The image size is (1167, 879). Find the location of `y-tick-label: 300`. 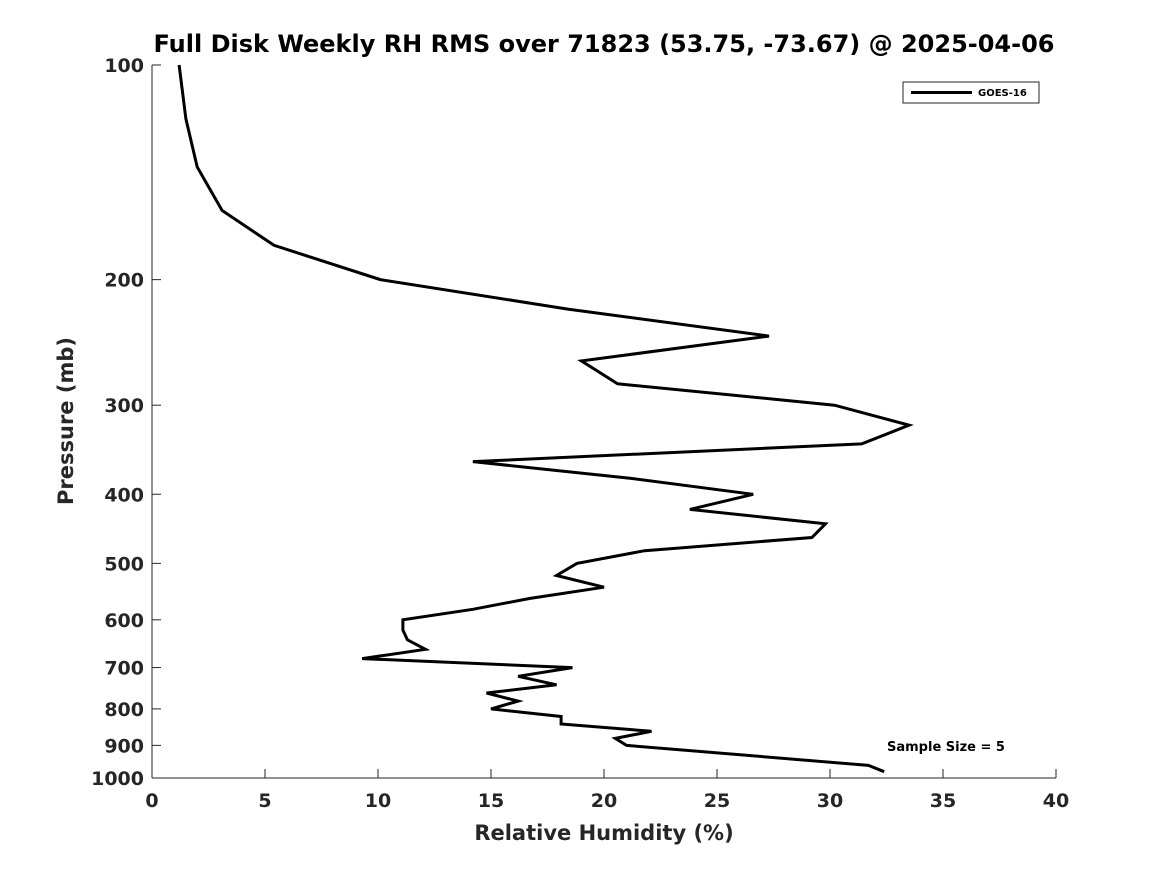

y-tick-label: 300 is located at coordinates (124, 406).